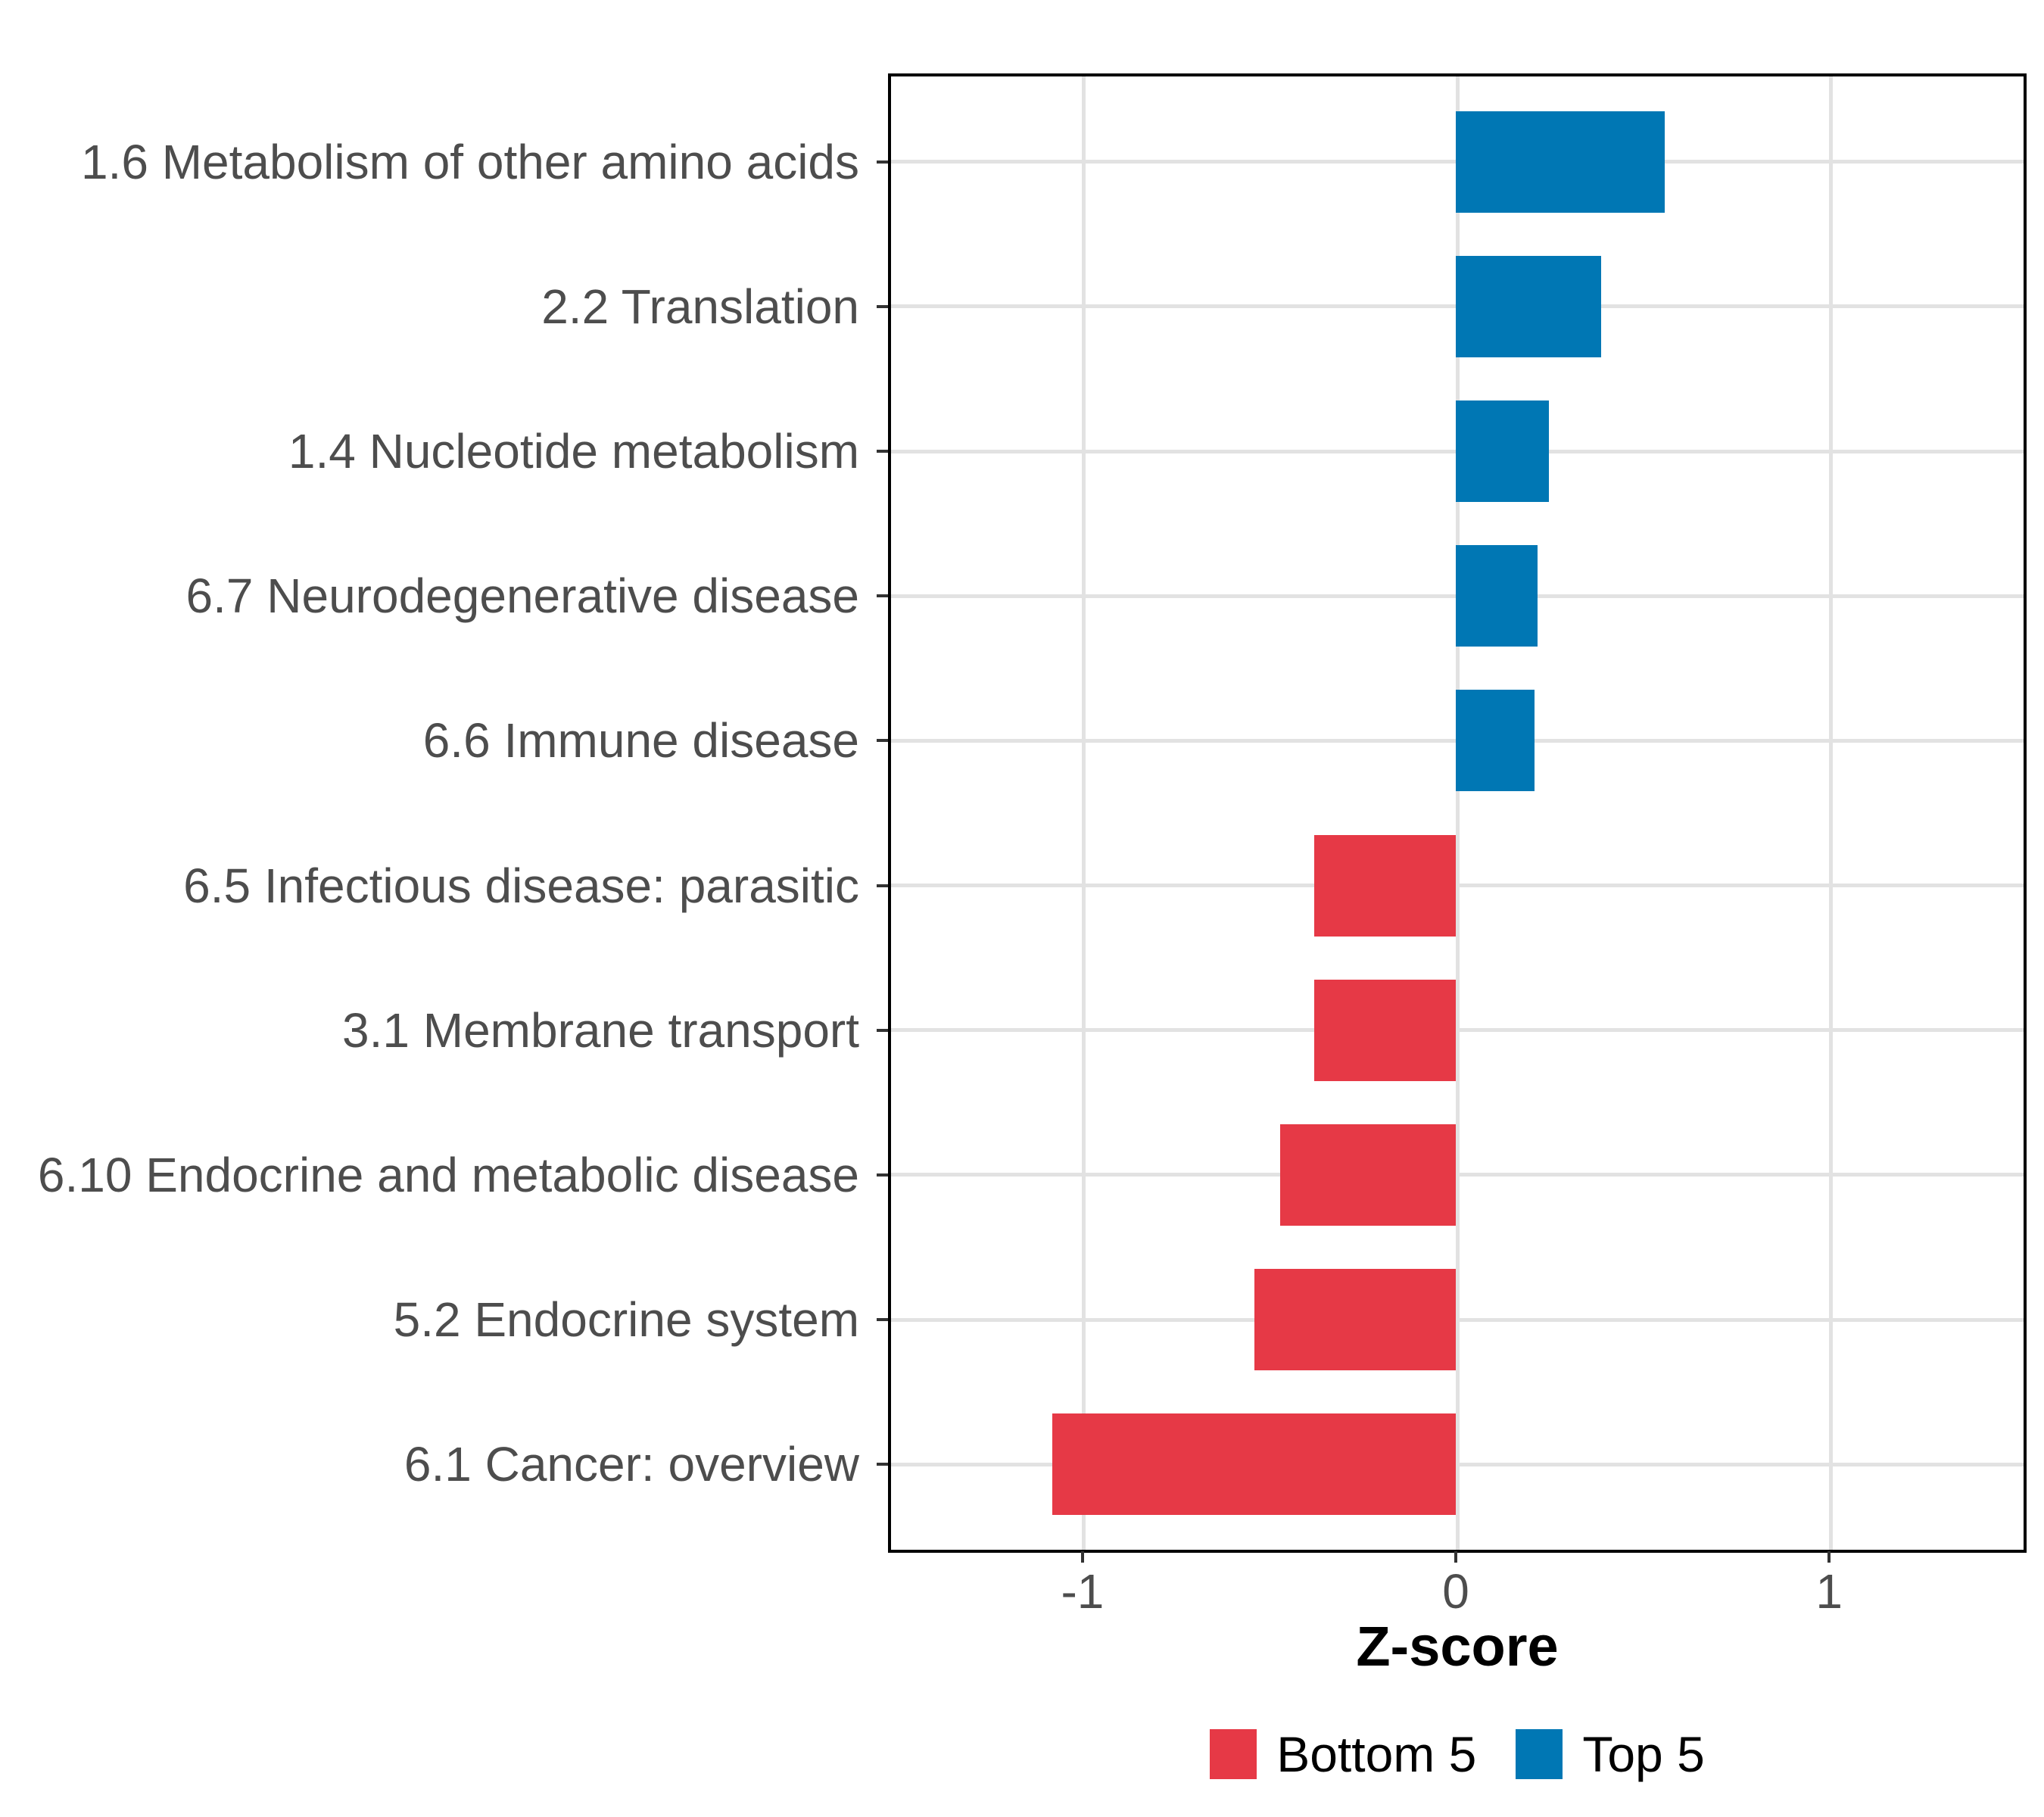  I want to click on legend-key-top5-swatch, so click(1539, 1754).